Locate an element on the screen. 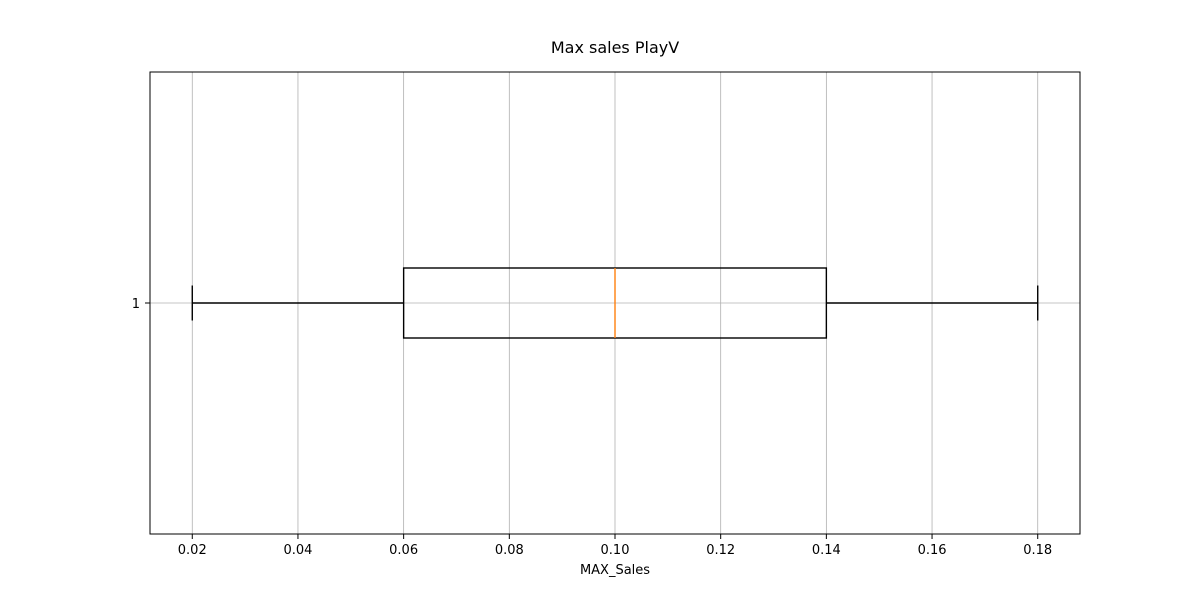 This screenshot has height=600, width=1200. x-tick-label: 0.04 is located at coordinates (297, 550).